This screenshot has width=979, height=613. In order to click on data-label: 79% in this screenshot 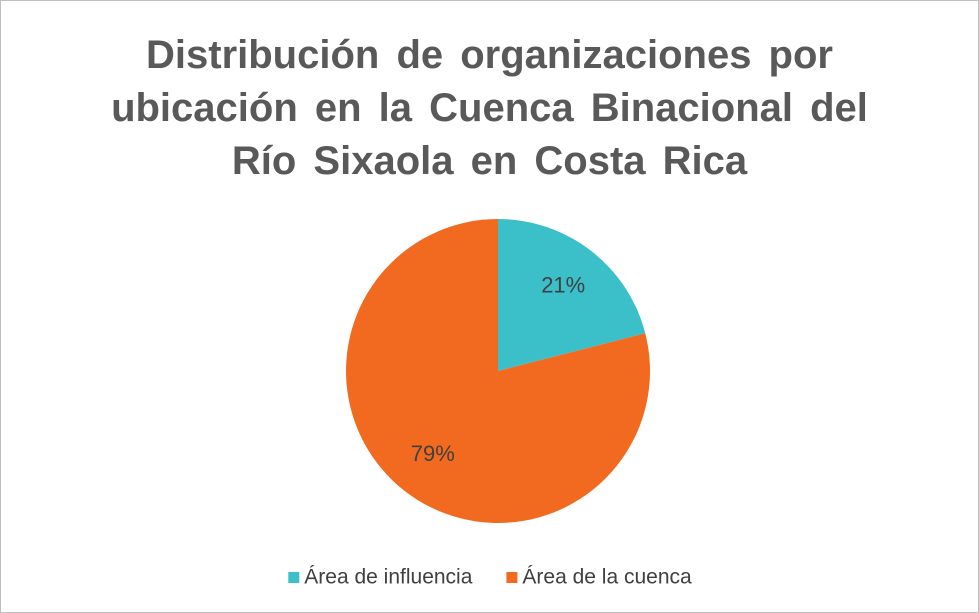, I will do `click(433, 453)`.